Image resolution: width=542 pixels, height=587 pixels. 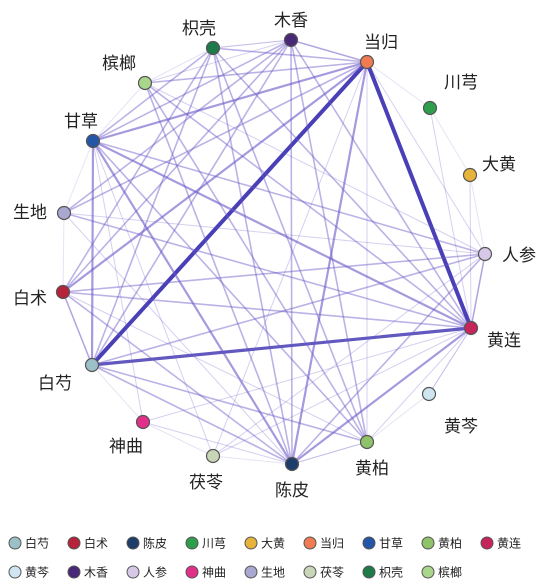 I want to click on rim-edge-shenqu, so click(x=117, y=393).